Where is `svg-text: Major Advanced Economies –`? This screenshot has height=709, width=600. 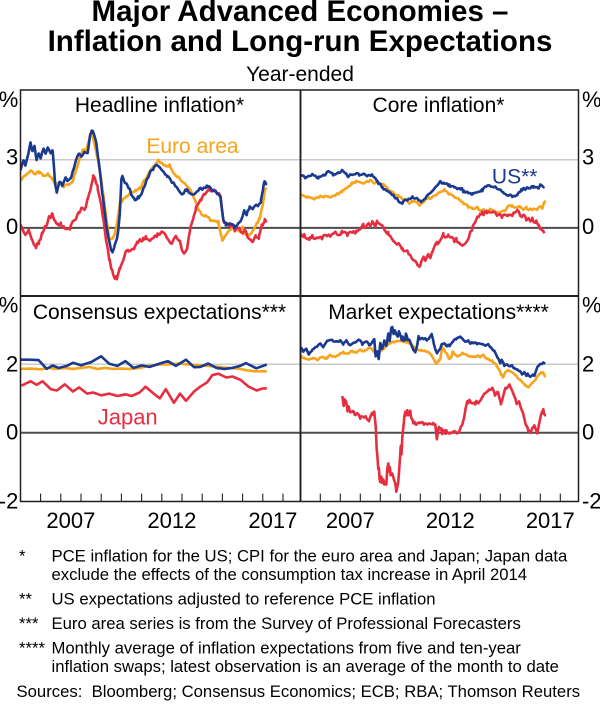 svg-text: Major Advanced Economies – is located at coordinates (300, 14).